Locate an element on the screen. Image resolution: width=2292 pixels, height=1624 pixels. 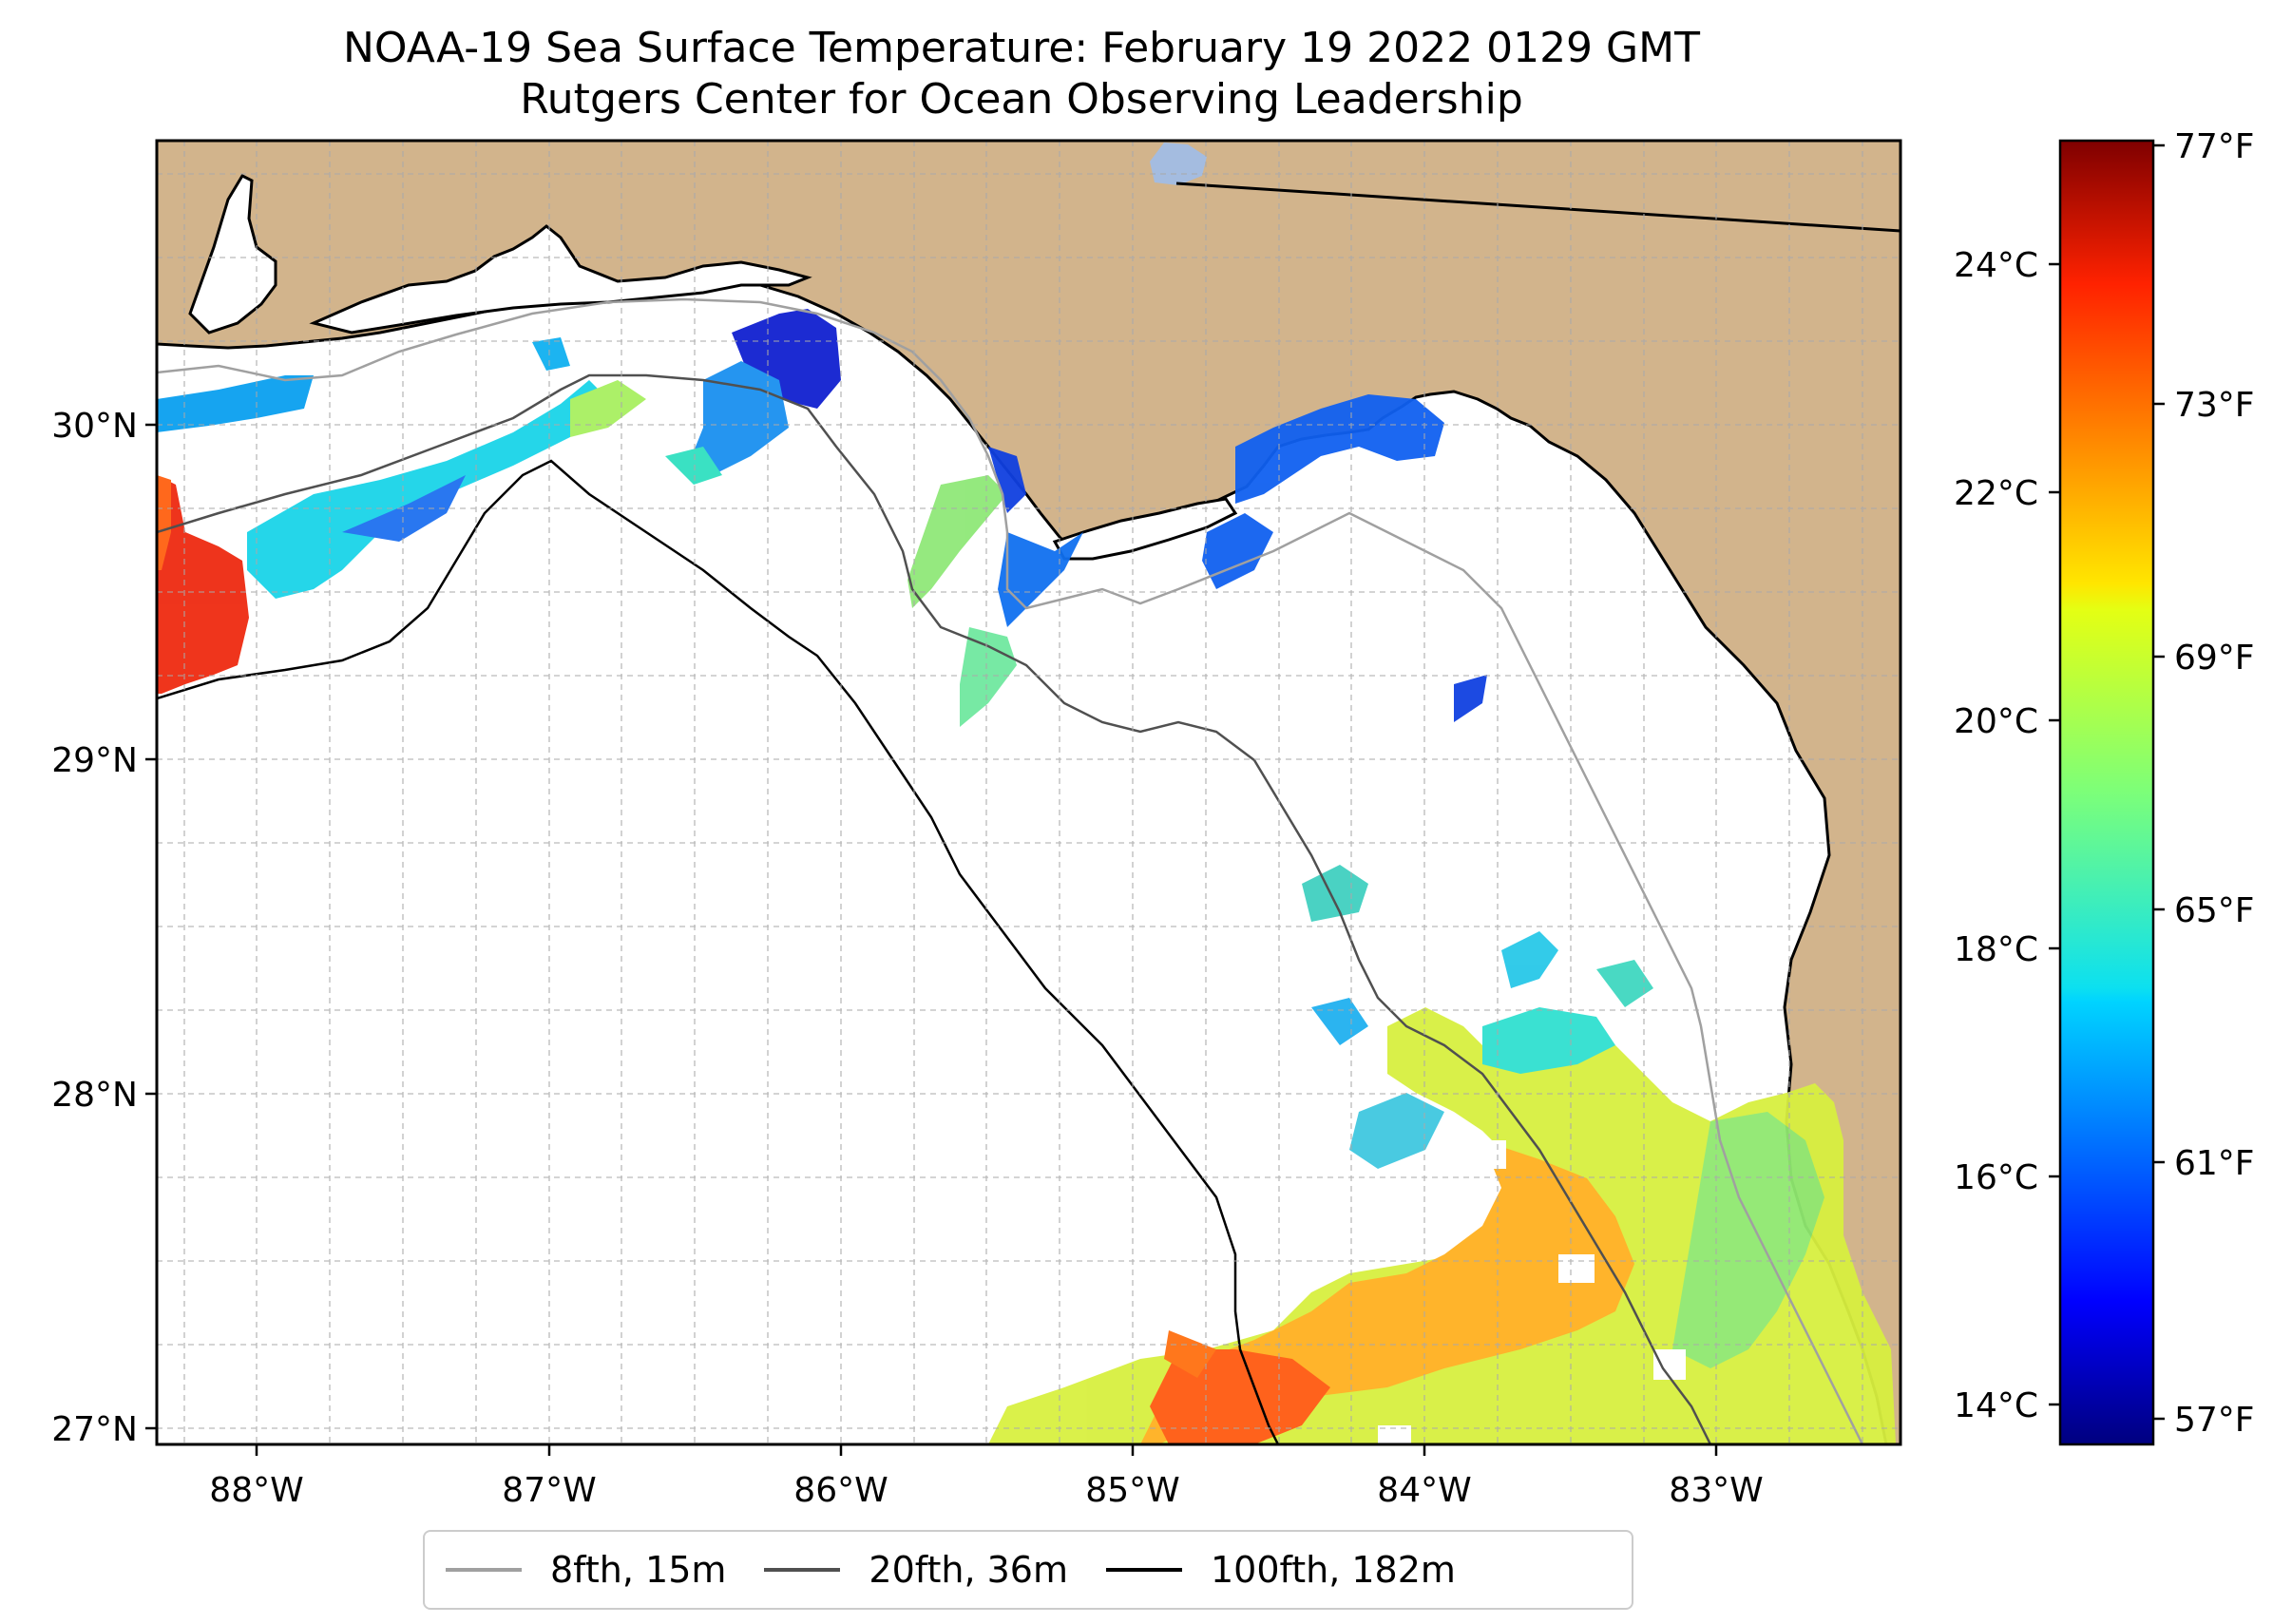
cbar-f-61: 61°F is located at coordinates (2214, 1163).